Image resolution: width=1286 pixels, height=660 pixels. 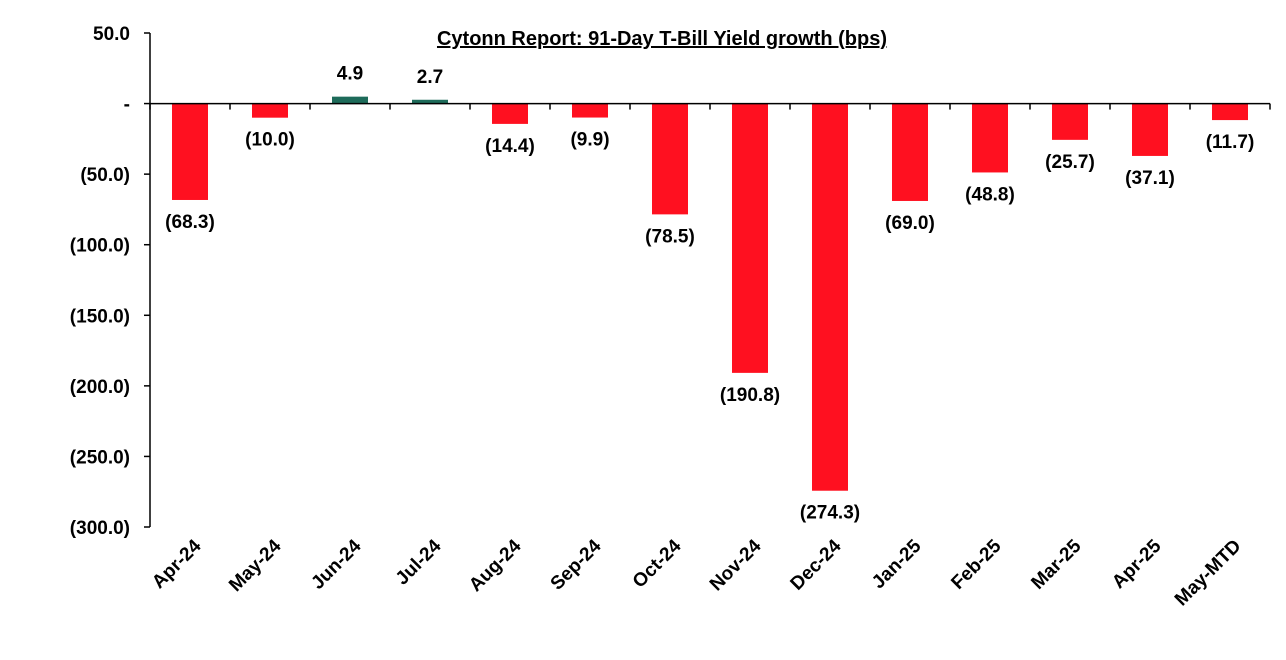 What do you see at coordinates (100, 528) in the screenshot?
I see `y-tick-label: (300.0)` at bounding box center [100, 528].